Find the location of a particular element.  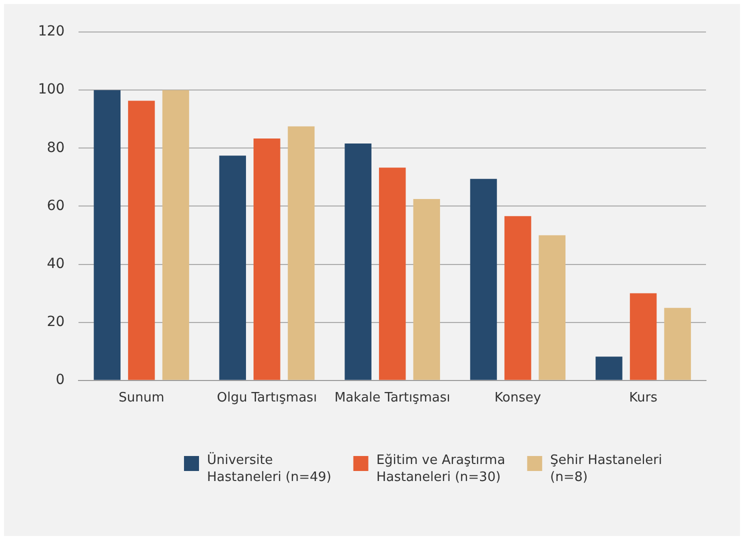

x-tick-label: Makale Tartışması is located at coordinates (392, 398).